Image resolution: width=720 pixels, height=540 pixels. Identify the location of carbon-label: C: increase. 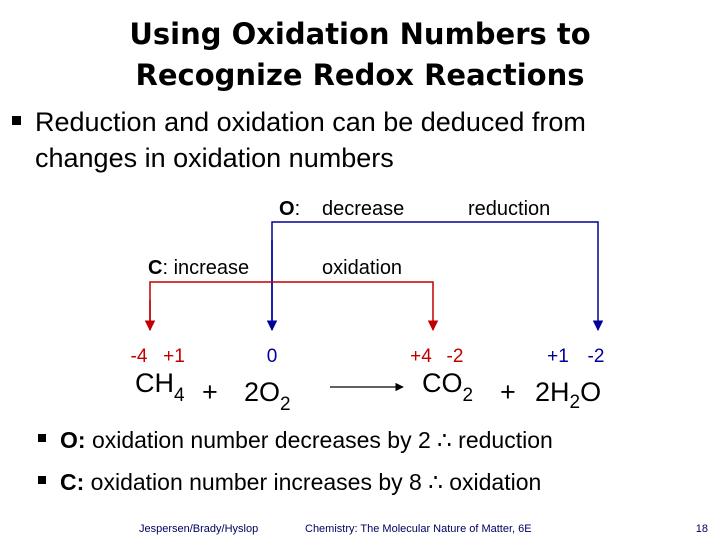
(198, 268).